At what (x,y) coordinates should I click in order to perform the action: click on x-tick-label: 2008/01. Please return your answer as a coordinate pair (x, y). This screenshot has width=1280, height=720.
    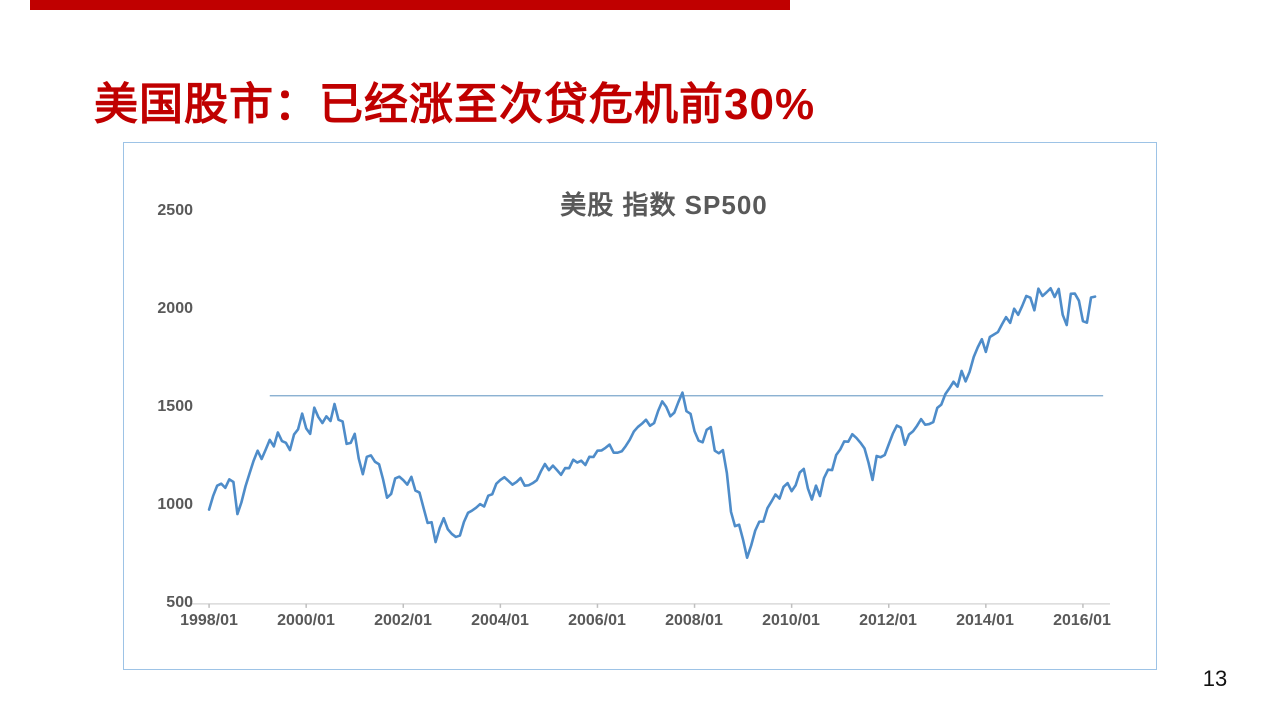
    Looking at the image, I should click on (694, 620).